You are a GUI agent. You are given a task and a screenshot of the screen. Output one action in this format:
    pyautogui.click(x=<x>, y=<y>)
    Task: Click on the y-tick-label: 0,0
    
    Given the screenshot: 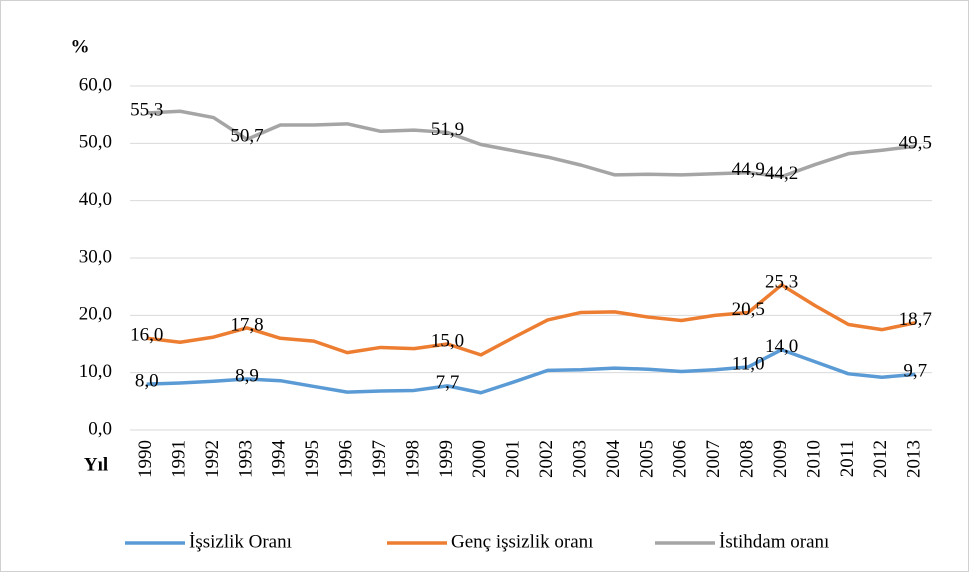 What is the action you would take?
    pyautogui.click(x=100, y=428)
    